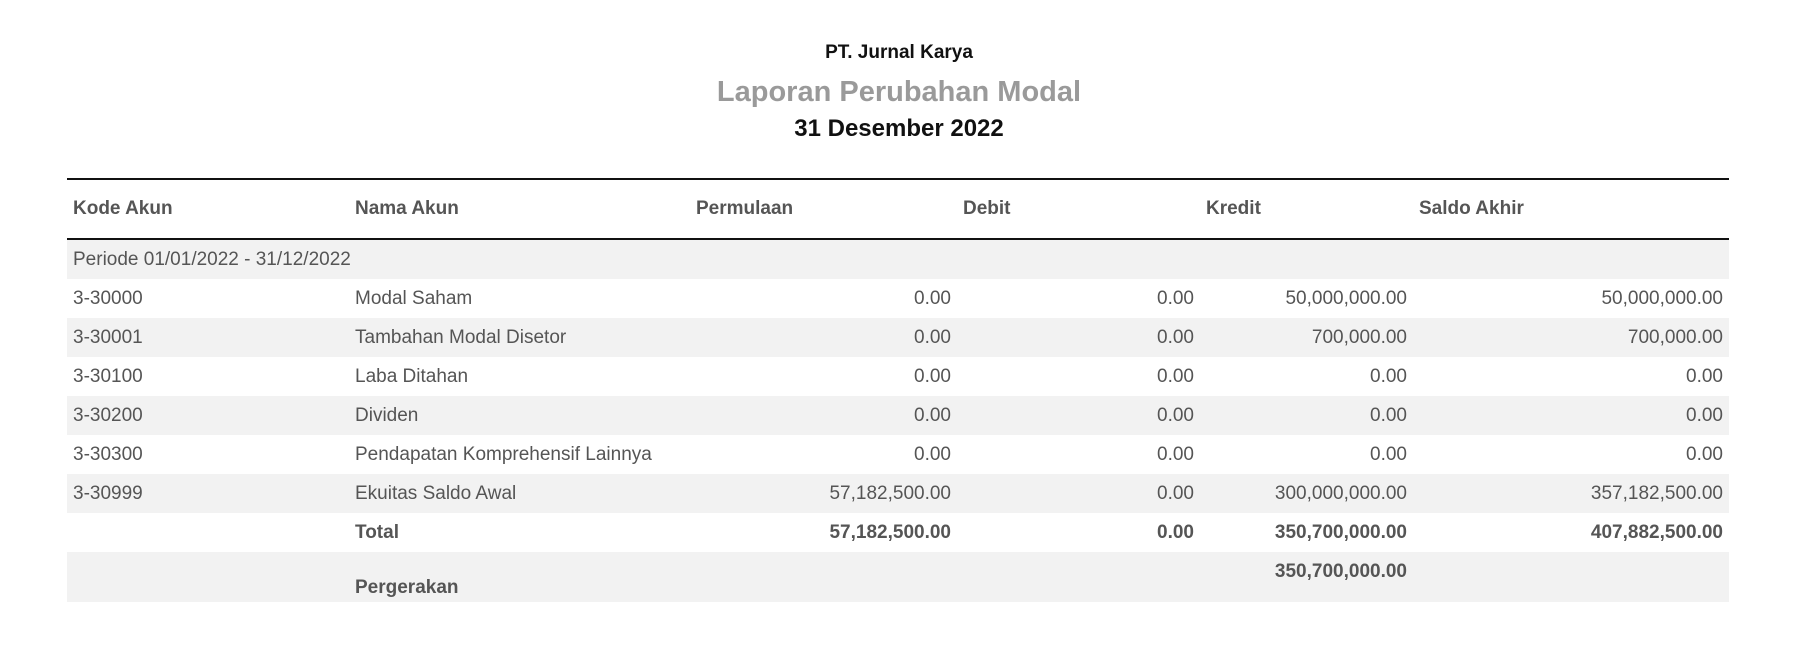 The width and height of the screenshot is (1818, 662). What do you see at coordinates (377, 532) in the screenshot?
I see `total-label: Total` at bounding box center [377, 532].